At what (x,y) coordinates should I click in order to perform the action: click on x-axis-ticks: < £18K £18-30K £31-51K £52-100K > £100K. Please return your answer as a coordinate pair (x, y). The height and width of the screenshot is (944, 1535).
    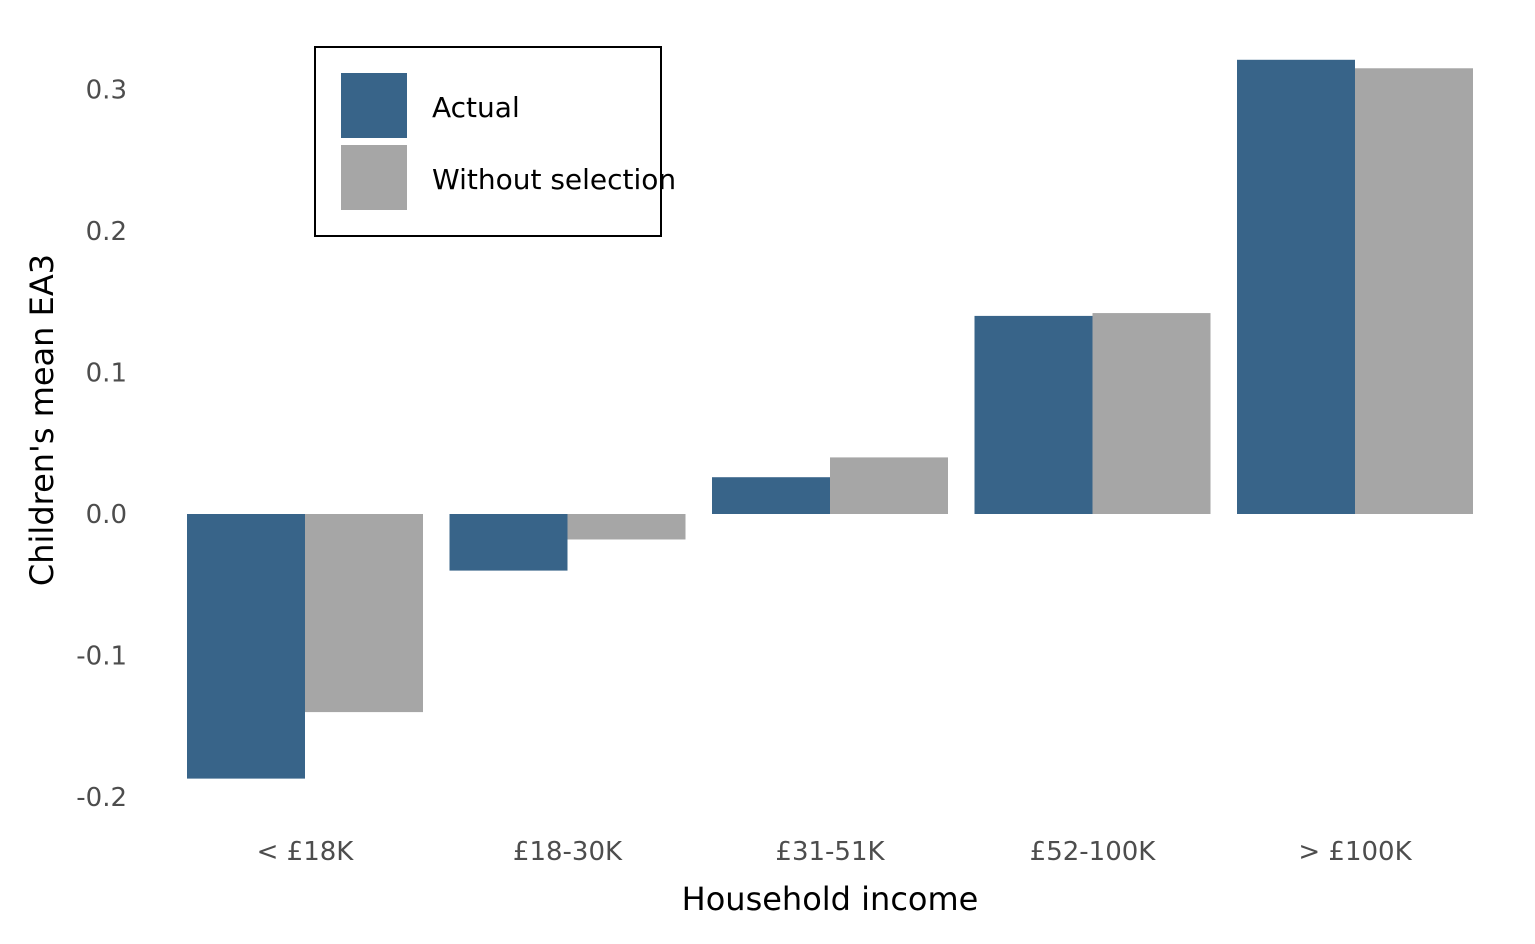
    Looking at the image, I should click on (835, 852).